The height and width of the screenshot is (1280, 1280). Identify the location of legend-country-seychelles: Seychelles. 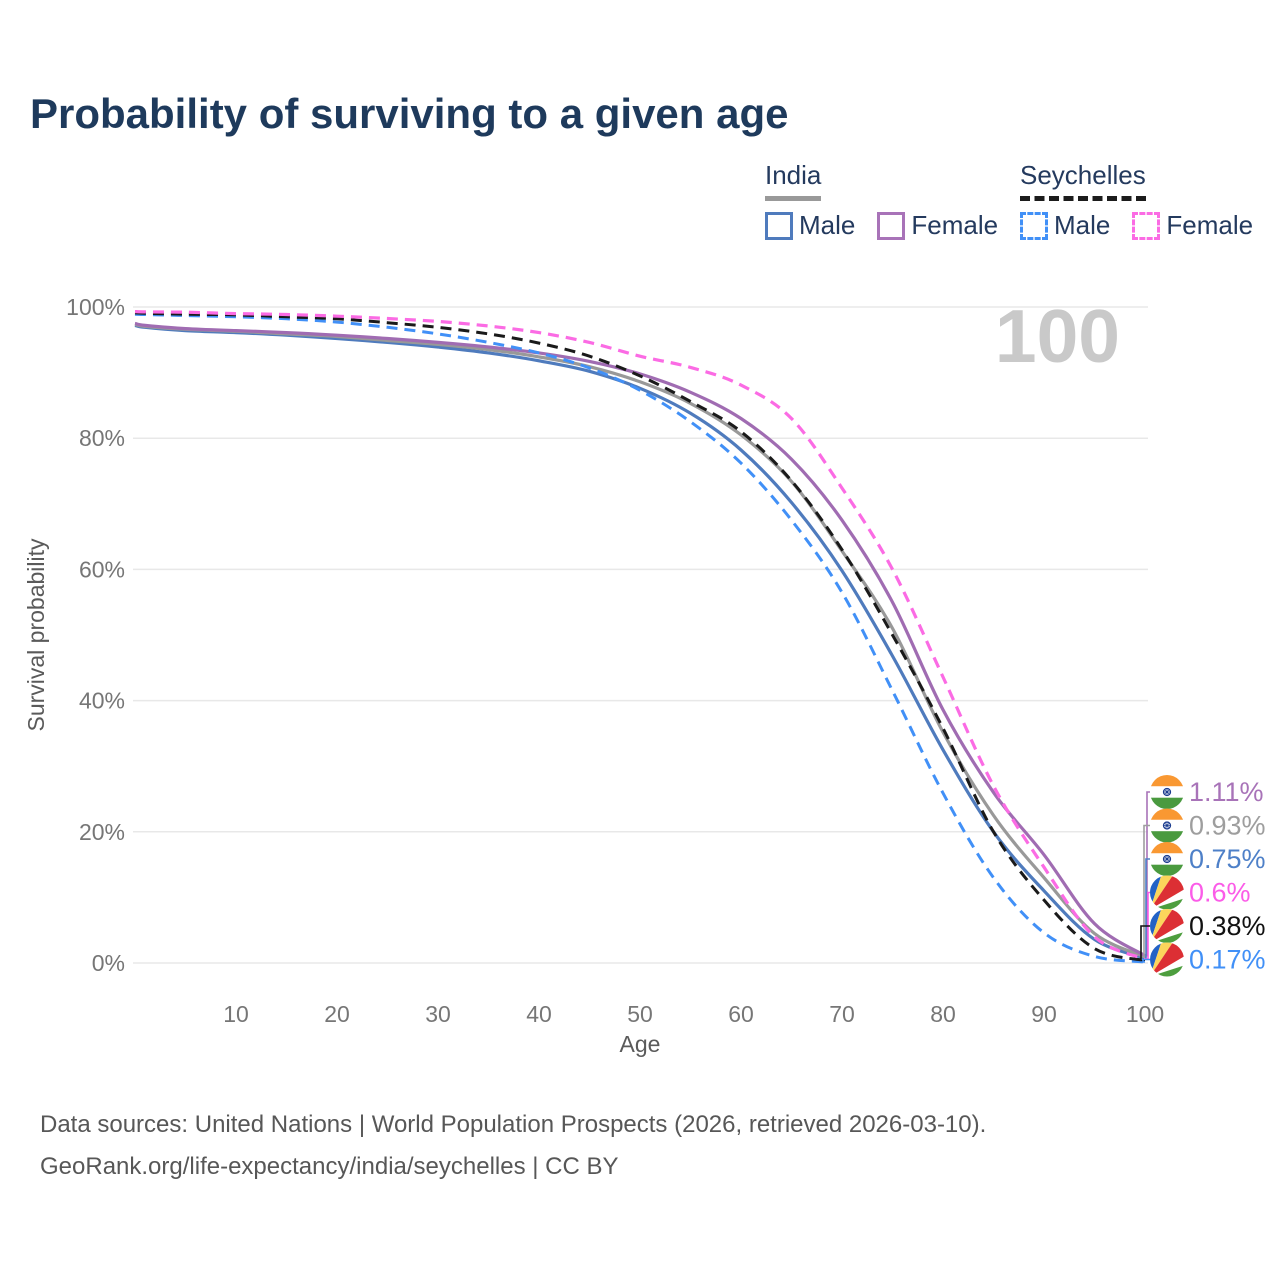
(1083, 180).